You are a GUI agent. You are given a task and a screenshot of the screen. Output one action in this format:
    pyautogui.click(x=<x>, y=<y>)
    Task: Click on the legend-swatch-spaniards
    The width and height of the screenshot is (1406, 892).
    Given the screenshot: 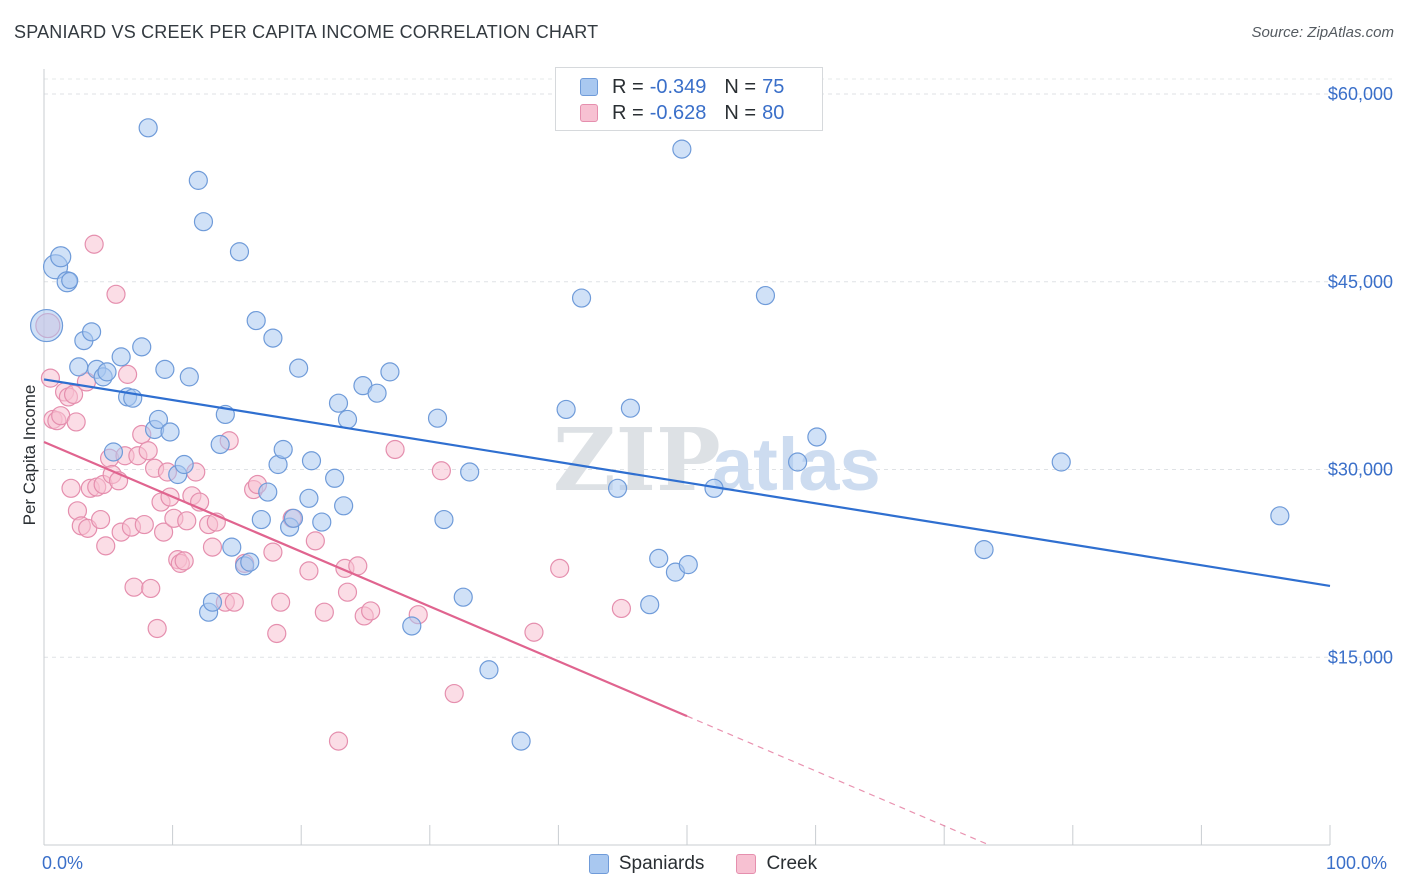 What is the action you would take?
    pyautogui.click(x=589, y=87)
    